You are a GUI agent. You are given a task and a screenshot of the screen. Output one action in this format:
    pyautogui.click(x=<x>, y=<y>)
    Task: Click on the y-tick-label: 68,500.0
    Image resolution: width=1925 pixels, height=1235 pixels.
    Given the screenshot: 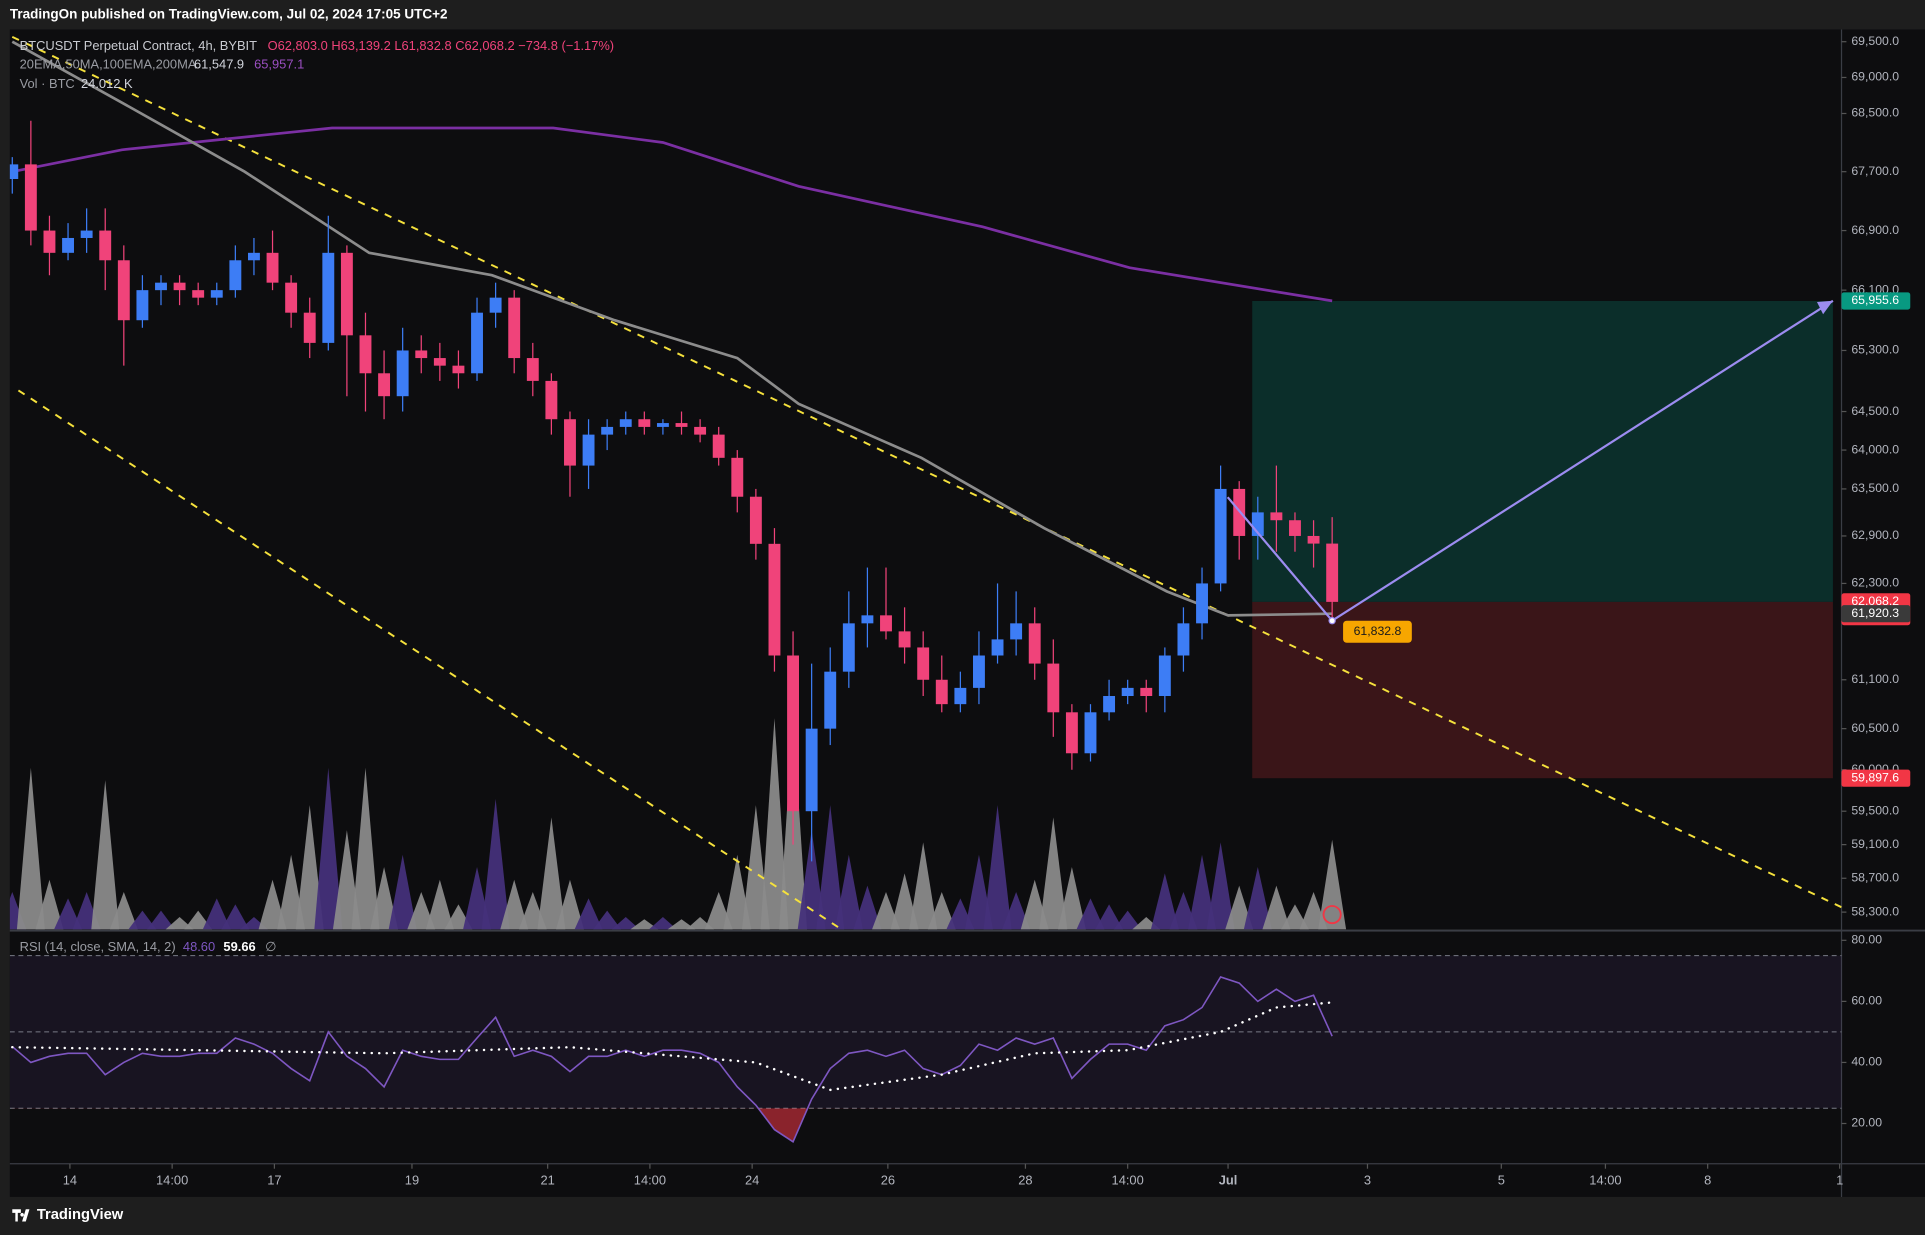 What is the action you would take?
    pyautogui.click(x=1875, y=113)
    